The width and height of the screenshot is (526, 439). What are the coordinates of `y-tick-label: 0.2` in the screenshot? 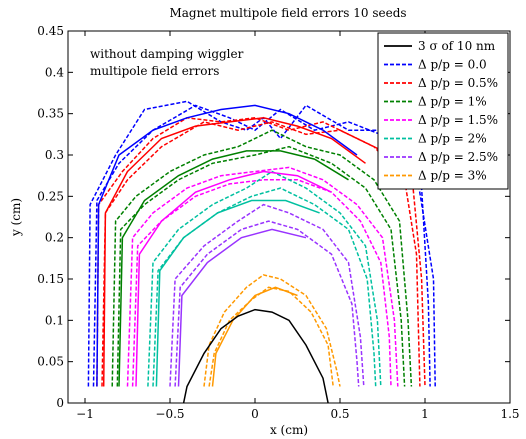 It's located at (54, 238).